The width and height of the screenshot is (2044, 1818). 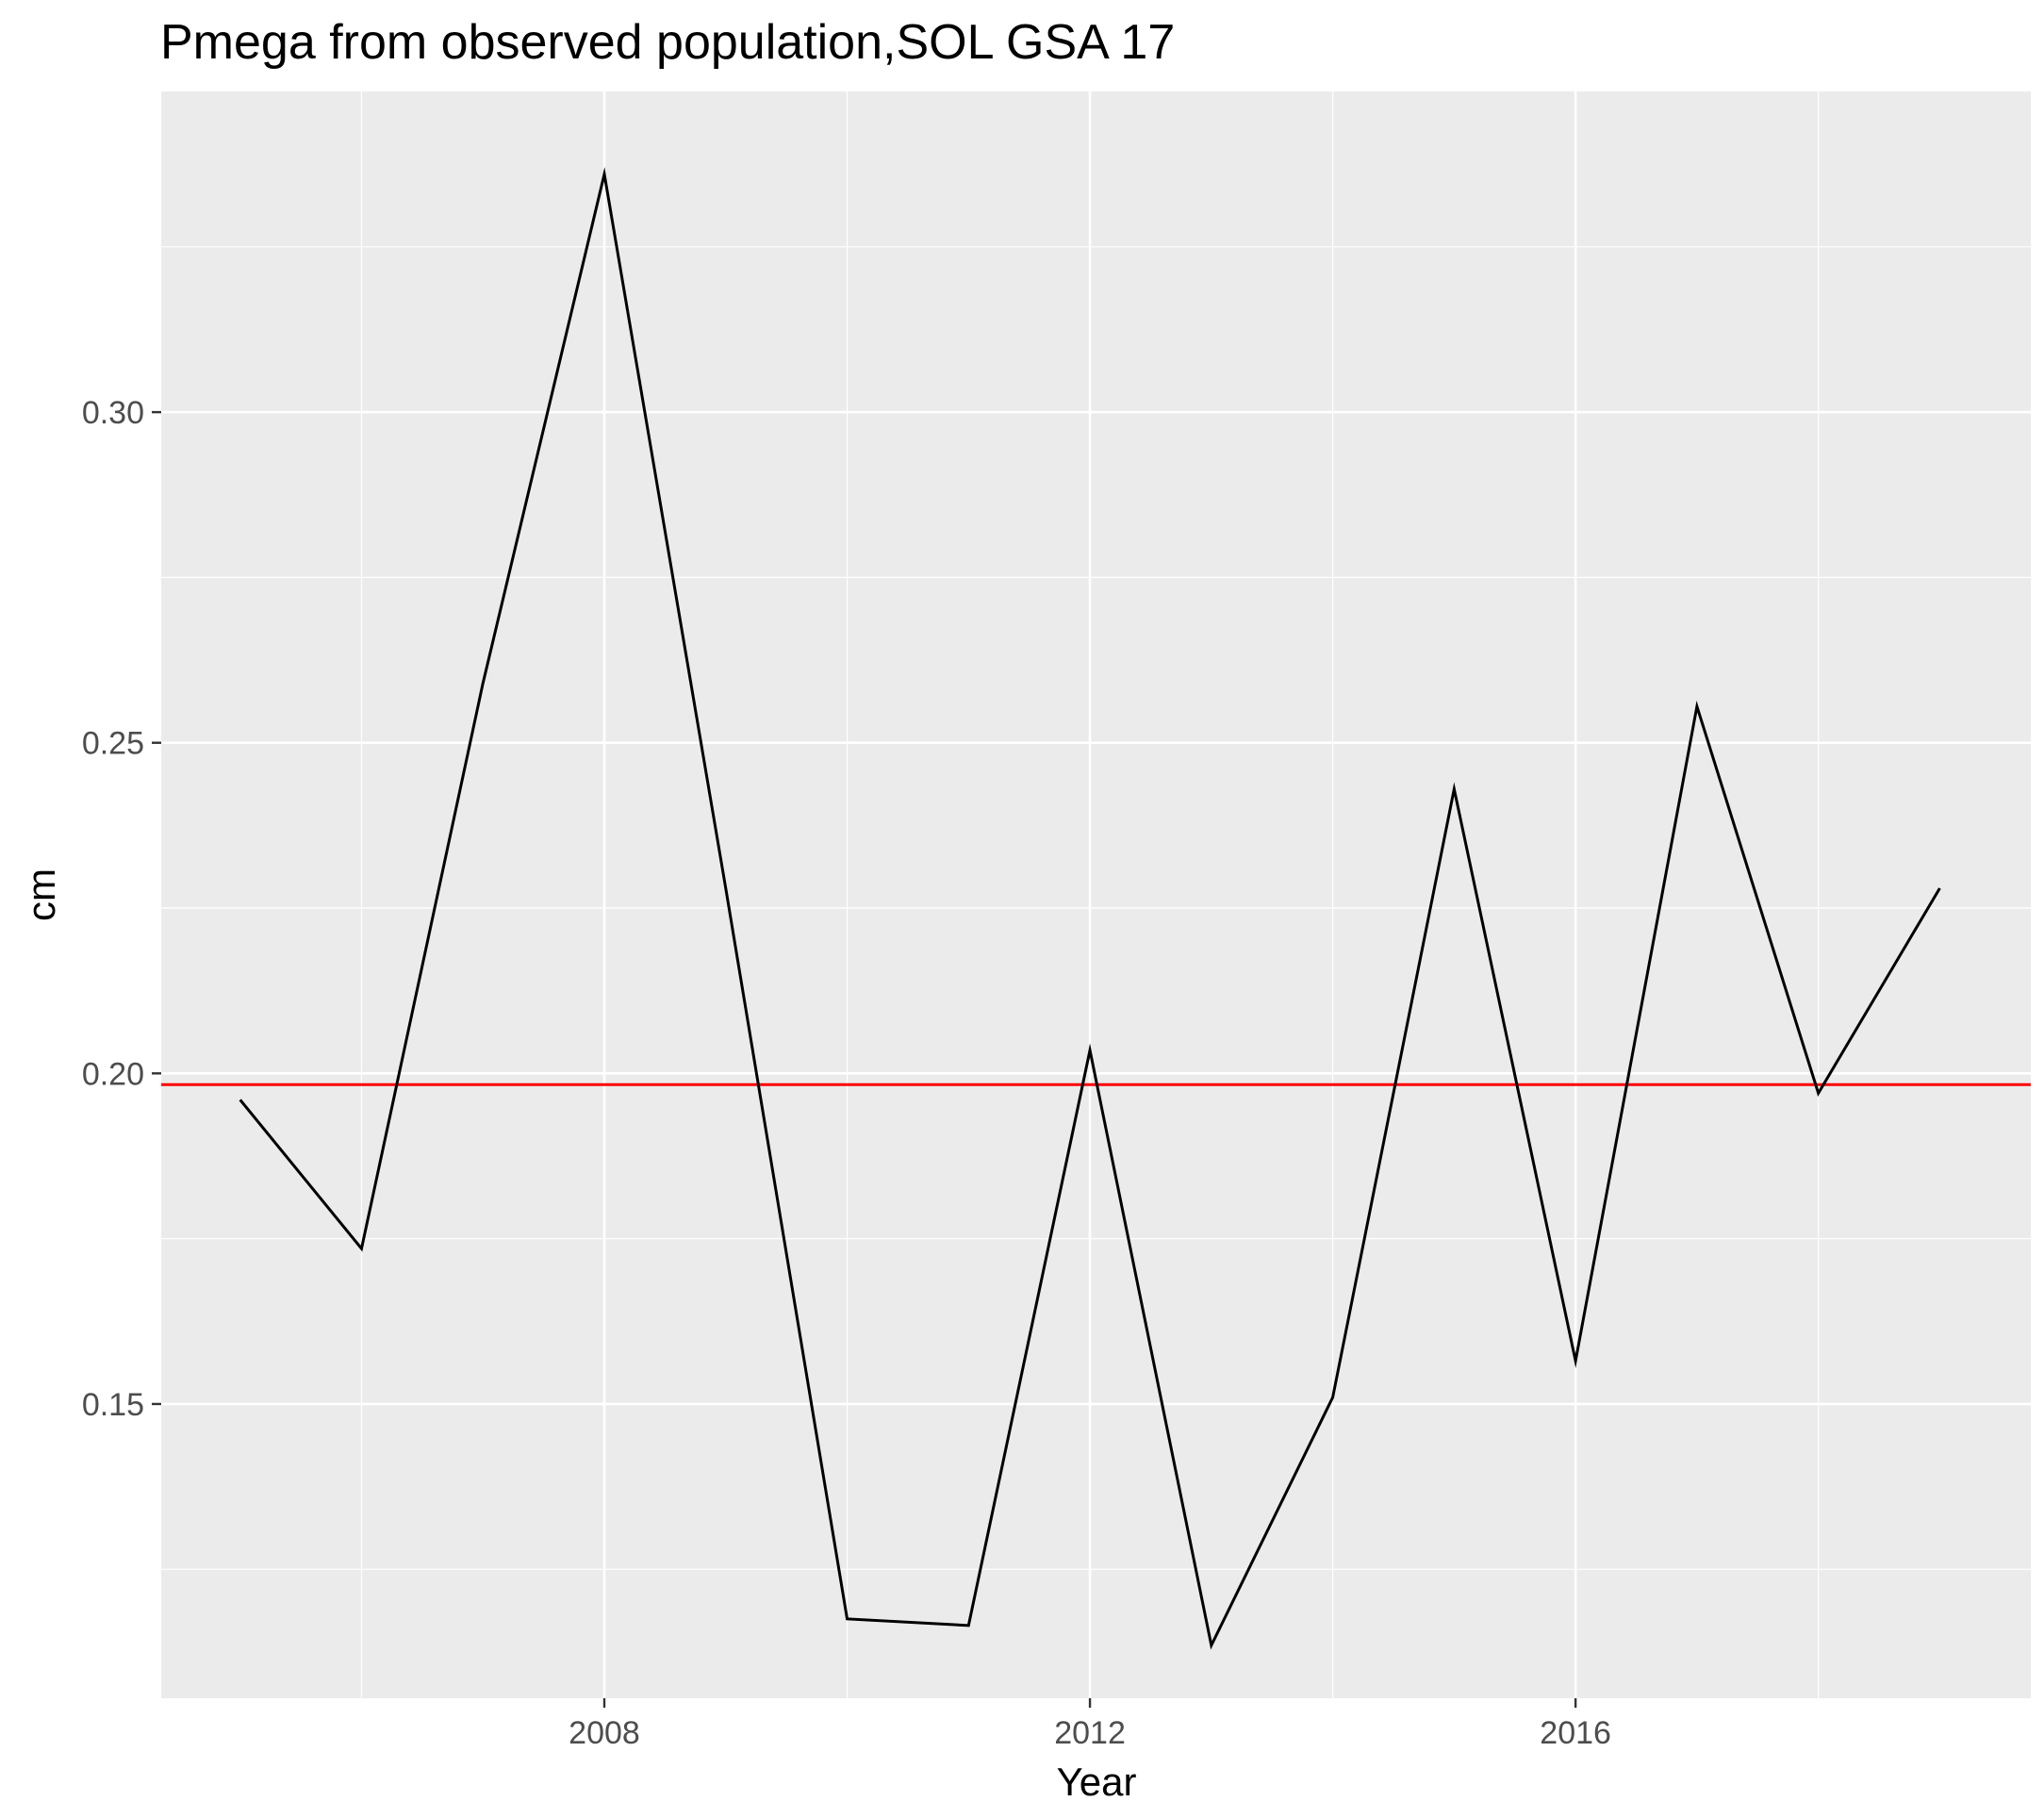 I want to click on x-tick-label: 2016, so click(x=1575, y=1733).